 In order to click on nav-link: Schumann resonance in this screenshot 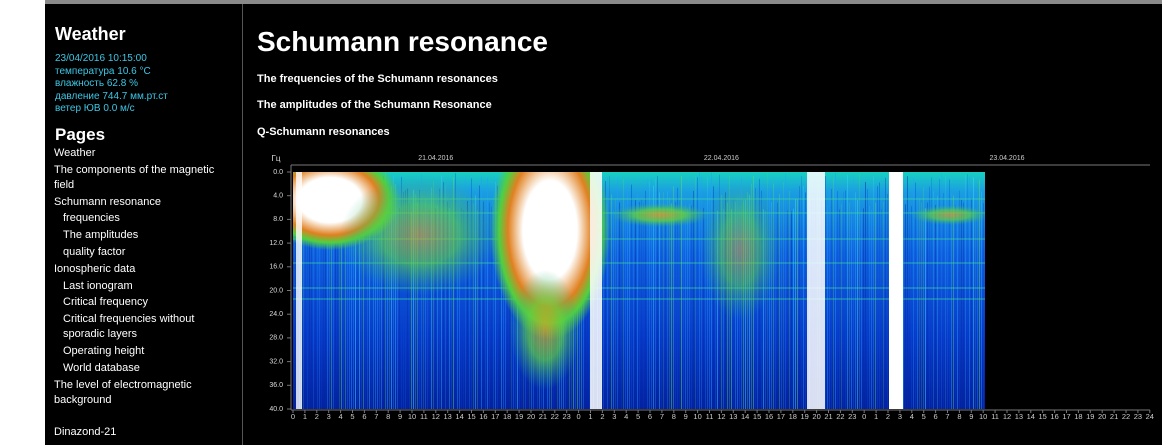, I will do `click(108, 201)`.